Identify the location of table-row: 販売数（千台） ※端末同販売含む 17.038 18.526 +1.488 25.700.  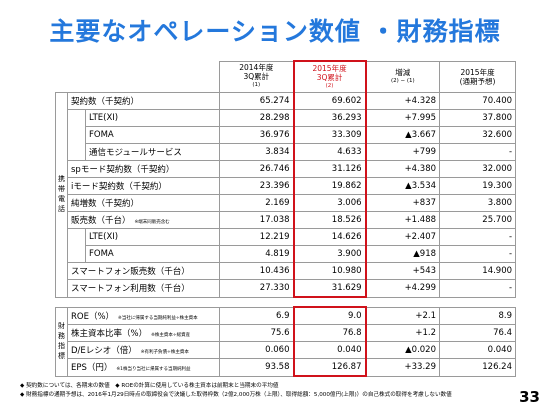
(286, 220).